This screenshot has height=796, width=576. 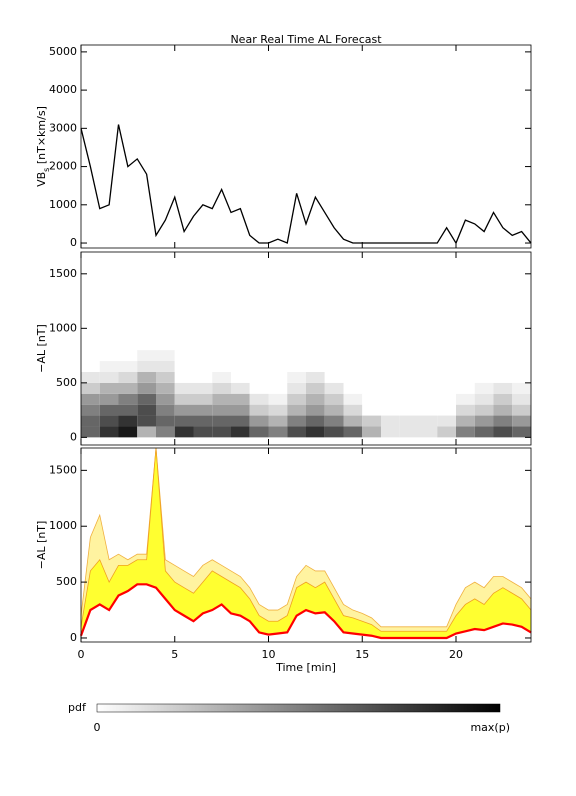 What do you see at coordinates (269, 654) in the screenshot?
I see `x-tick-label: 10` at bounding box center [269, 654].